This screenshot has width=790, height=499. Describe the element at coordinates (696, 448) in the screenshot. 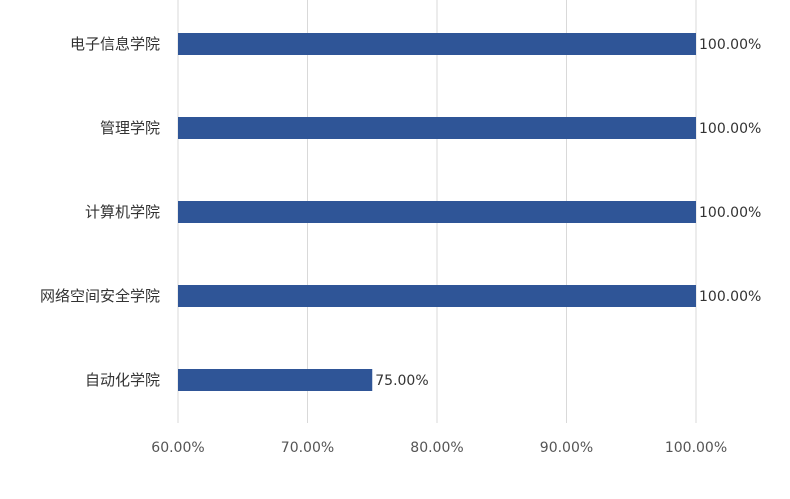

I see `x-tick-label: 100.00%` at that location.